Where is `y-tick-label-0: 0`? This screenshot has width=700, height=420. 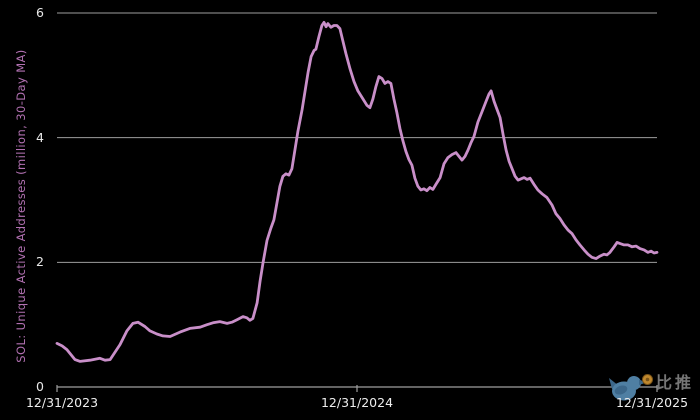 y-tick-label-0: 0 is located at coordinates (40, 386).